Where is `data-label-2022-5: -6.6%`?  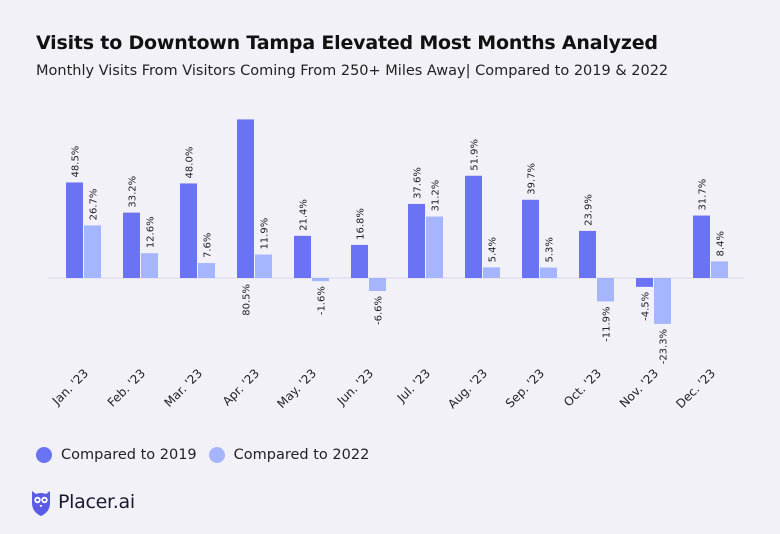
data-label-2022-5: -6.6% is located at coordinates (379, 310).